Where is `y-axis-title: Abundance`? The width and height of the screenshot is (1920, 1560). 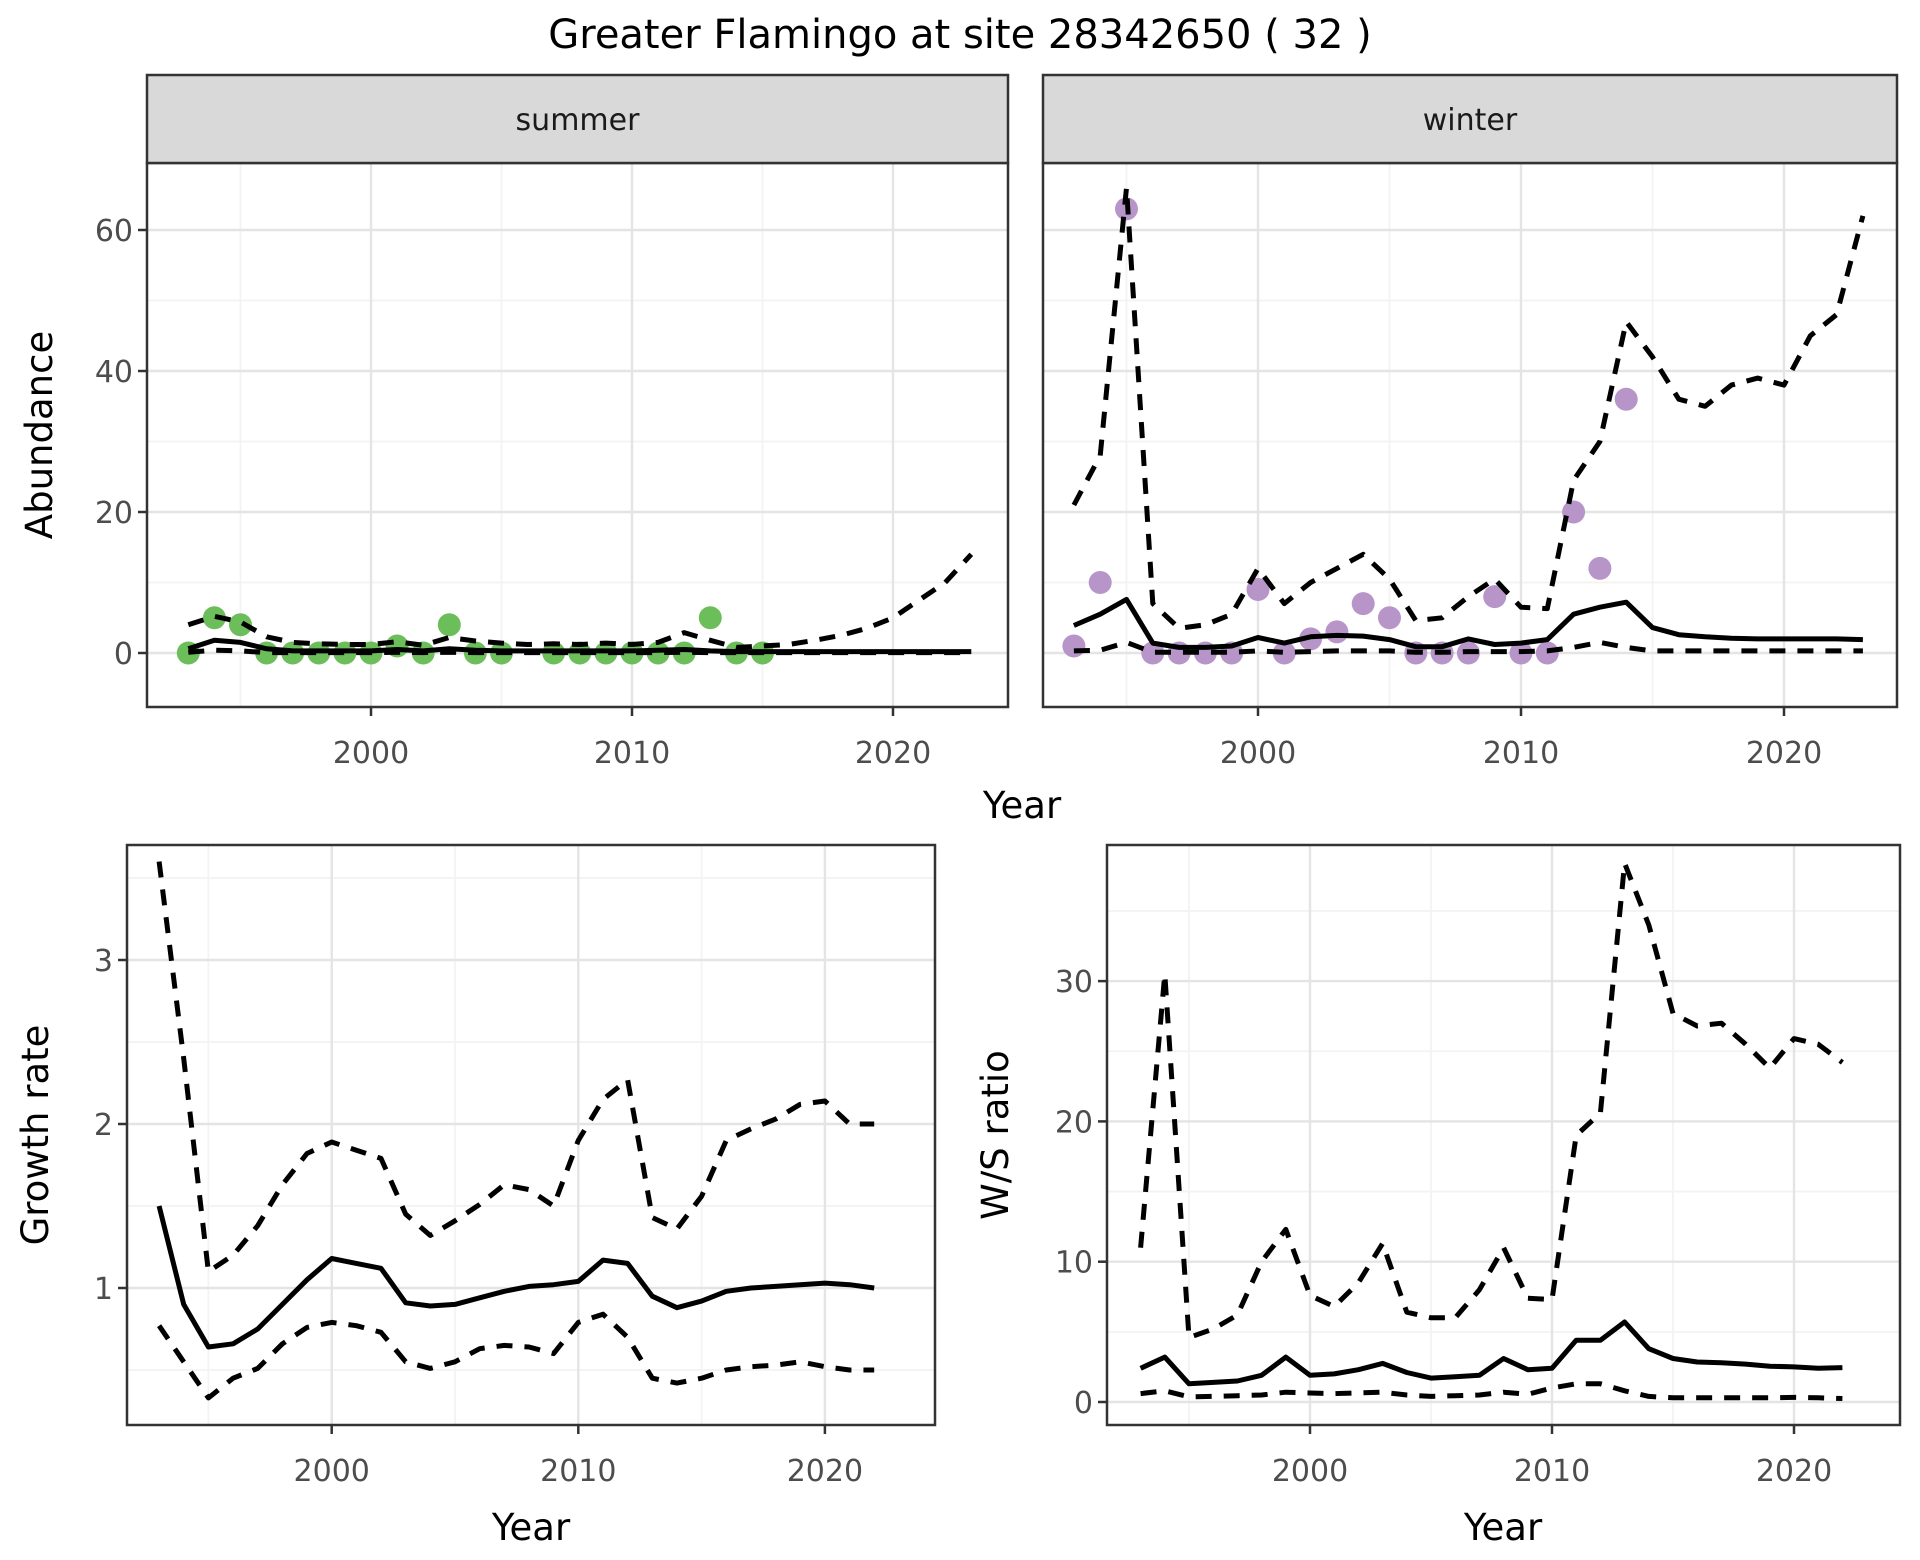
y-axis-title: Abundance is located at coordinates (39, 435).